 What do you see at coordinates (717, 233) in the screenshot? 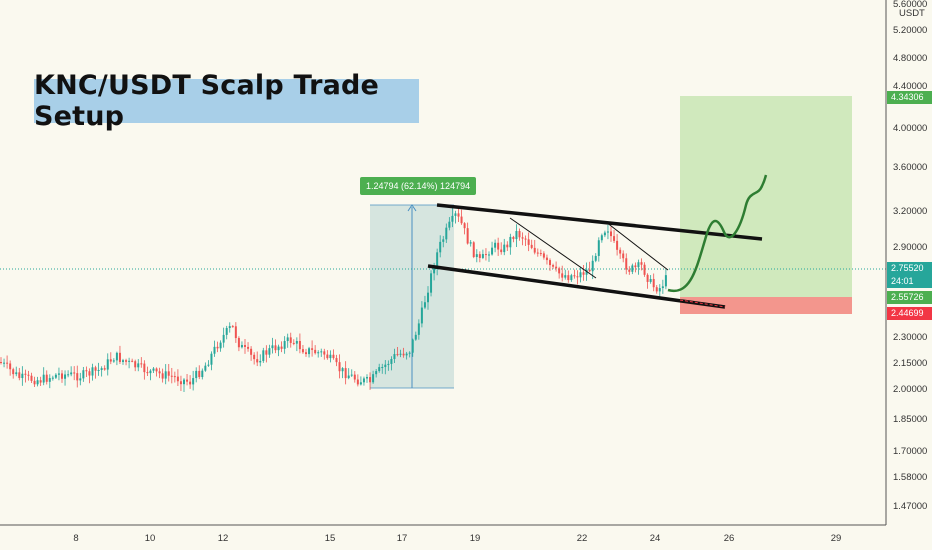
I see `projected-path` at bounding box center [717, 233].